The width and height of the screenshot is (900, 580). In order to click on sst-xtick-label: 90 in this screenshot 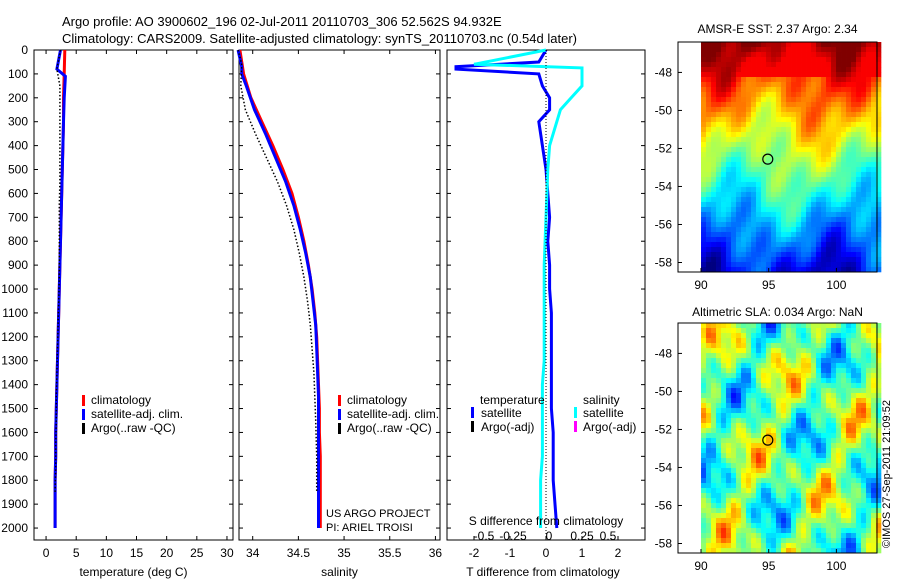, I will do `click(701, 285)`.